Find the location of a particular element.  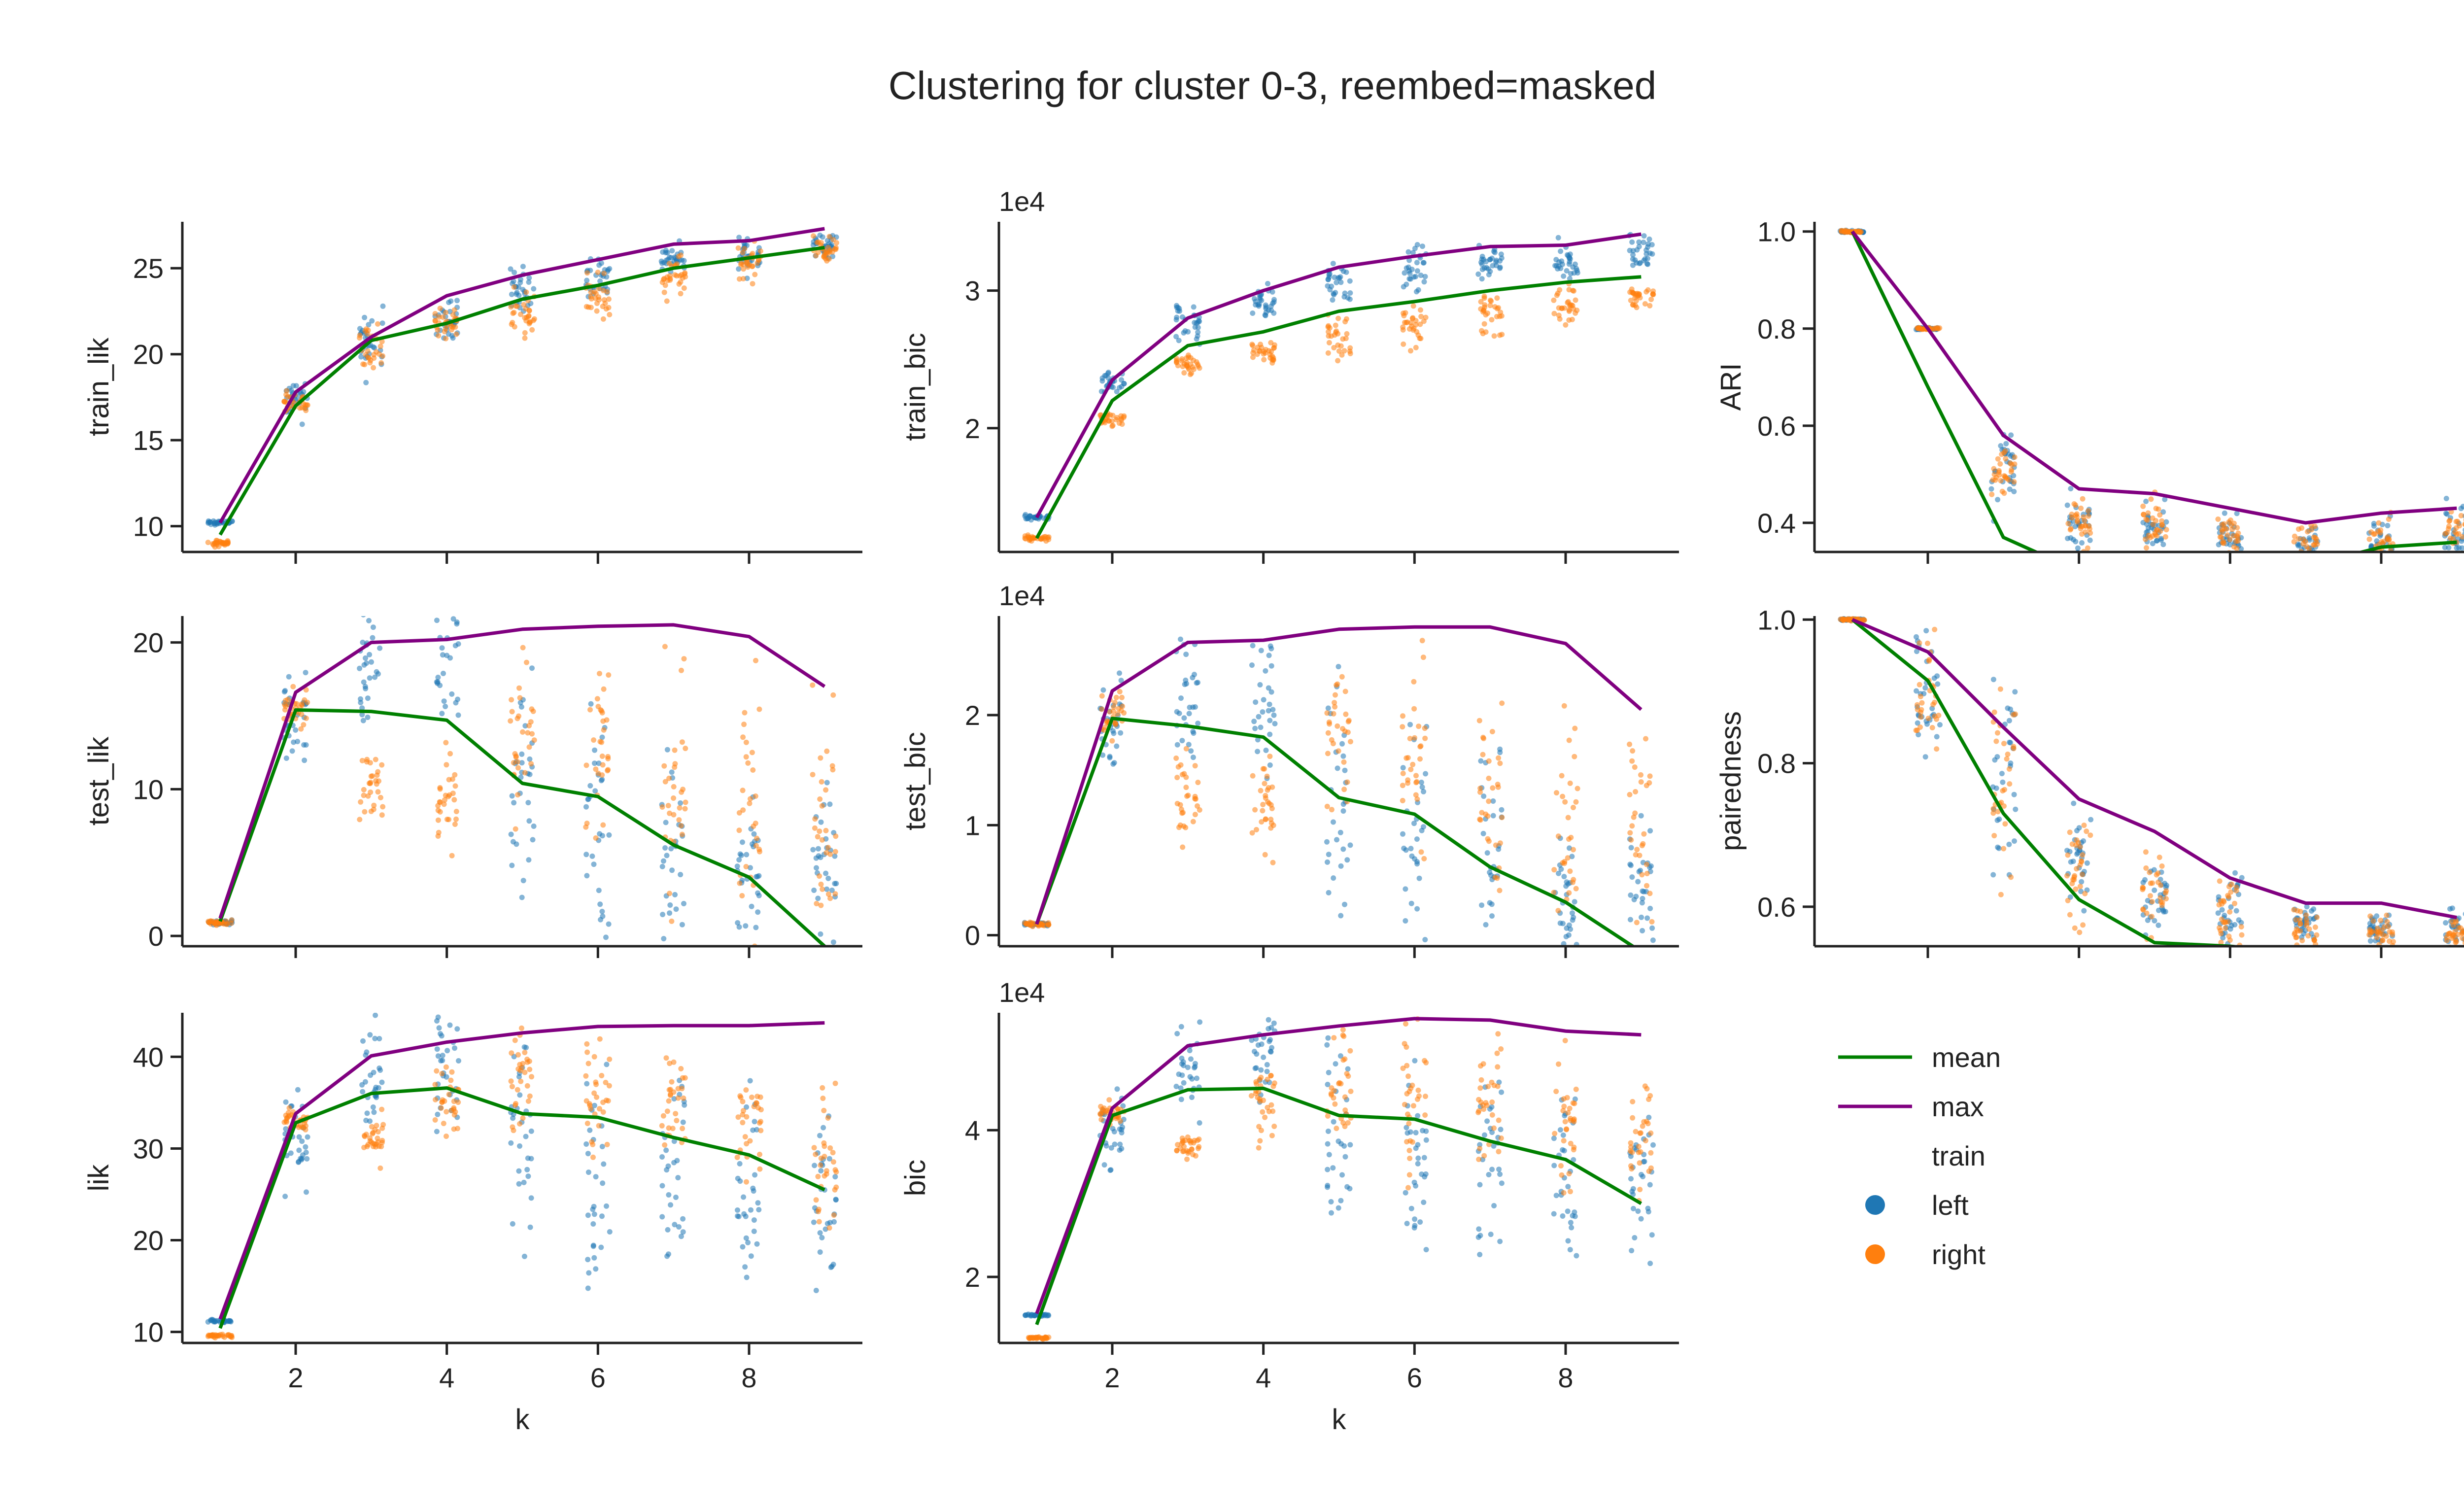

y-tick-label: 2 is located at coordinates (972, 715).